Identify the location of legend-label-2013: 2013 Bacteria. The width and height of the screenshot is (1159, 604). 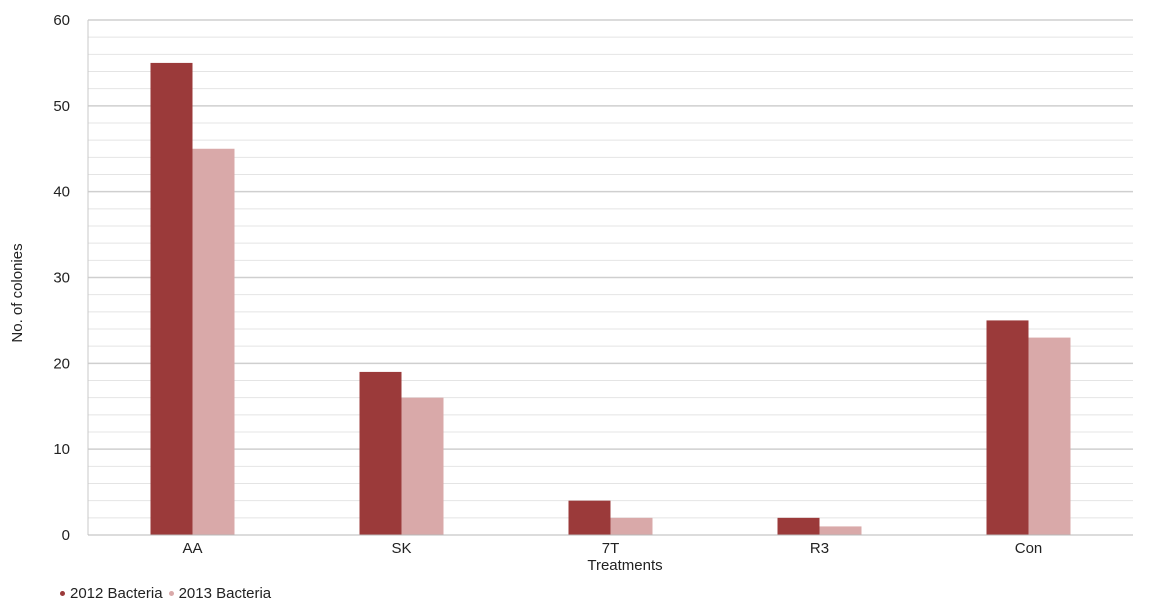
(225, 593).